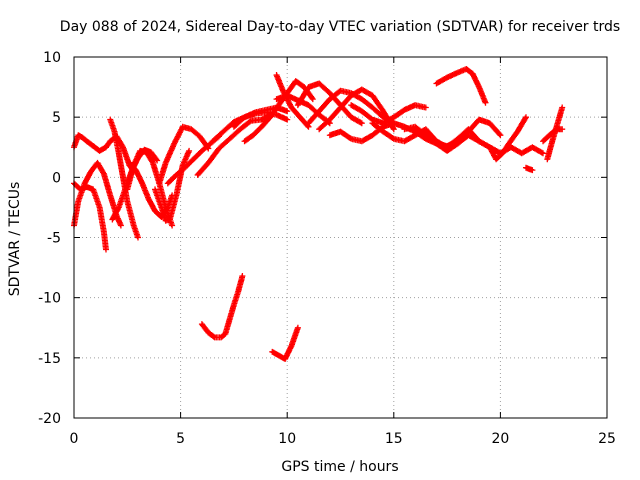  What do you see at coordinates (49, 419) in the screenshot?
I see `y-tick-label: -20` at bounding box center [49, 419].